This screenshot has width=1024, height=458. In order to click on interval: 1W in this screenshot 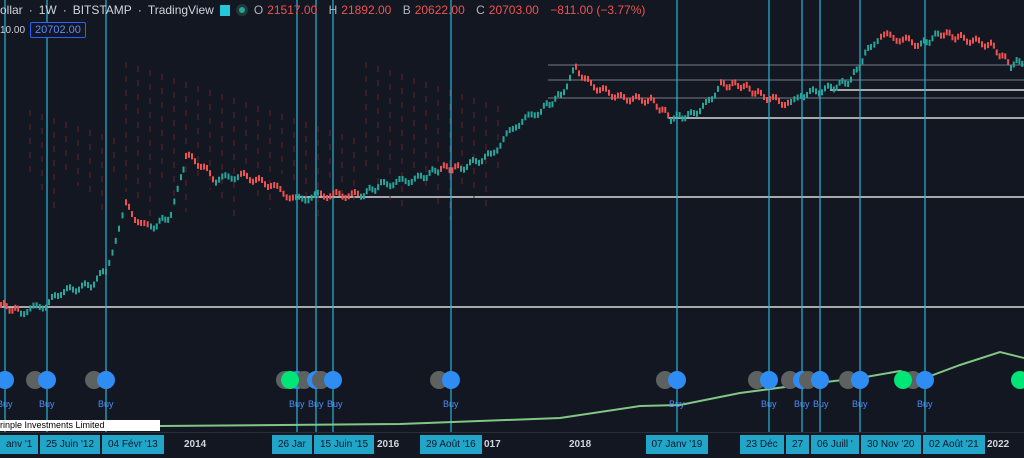, I will do `click(47, 10)`.